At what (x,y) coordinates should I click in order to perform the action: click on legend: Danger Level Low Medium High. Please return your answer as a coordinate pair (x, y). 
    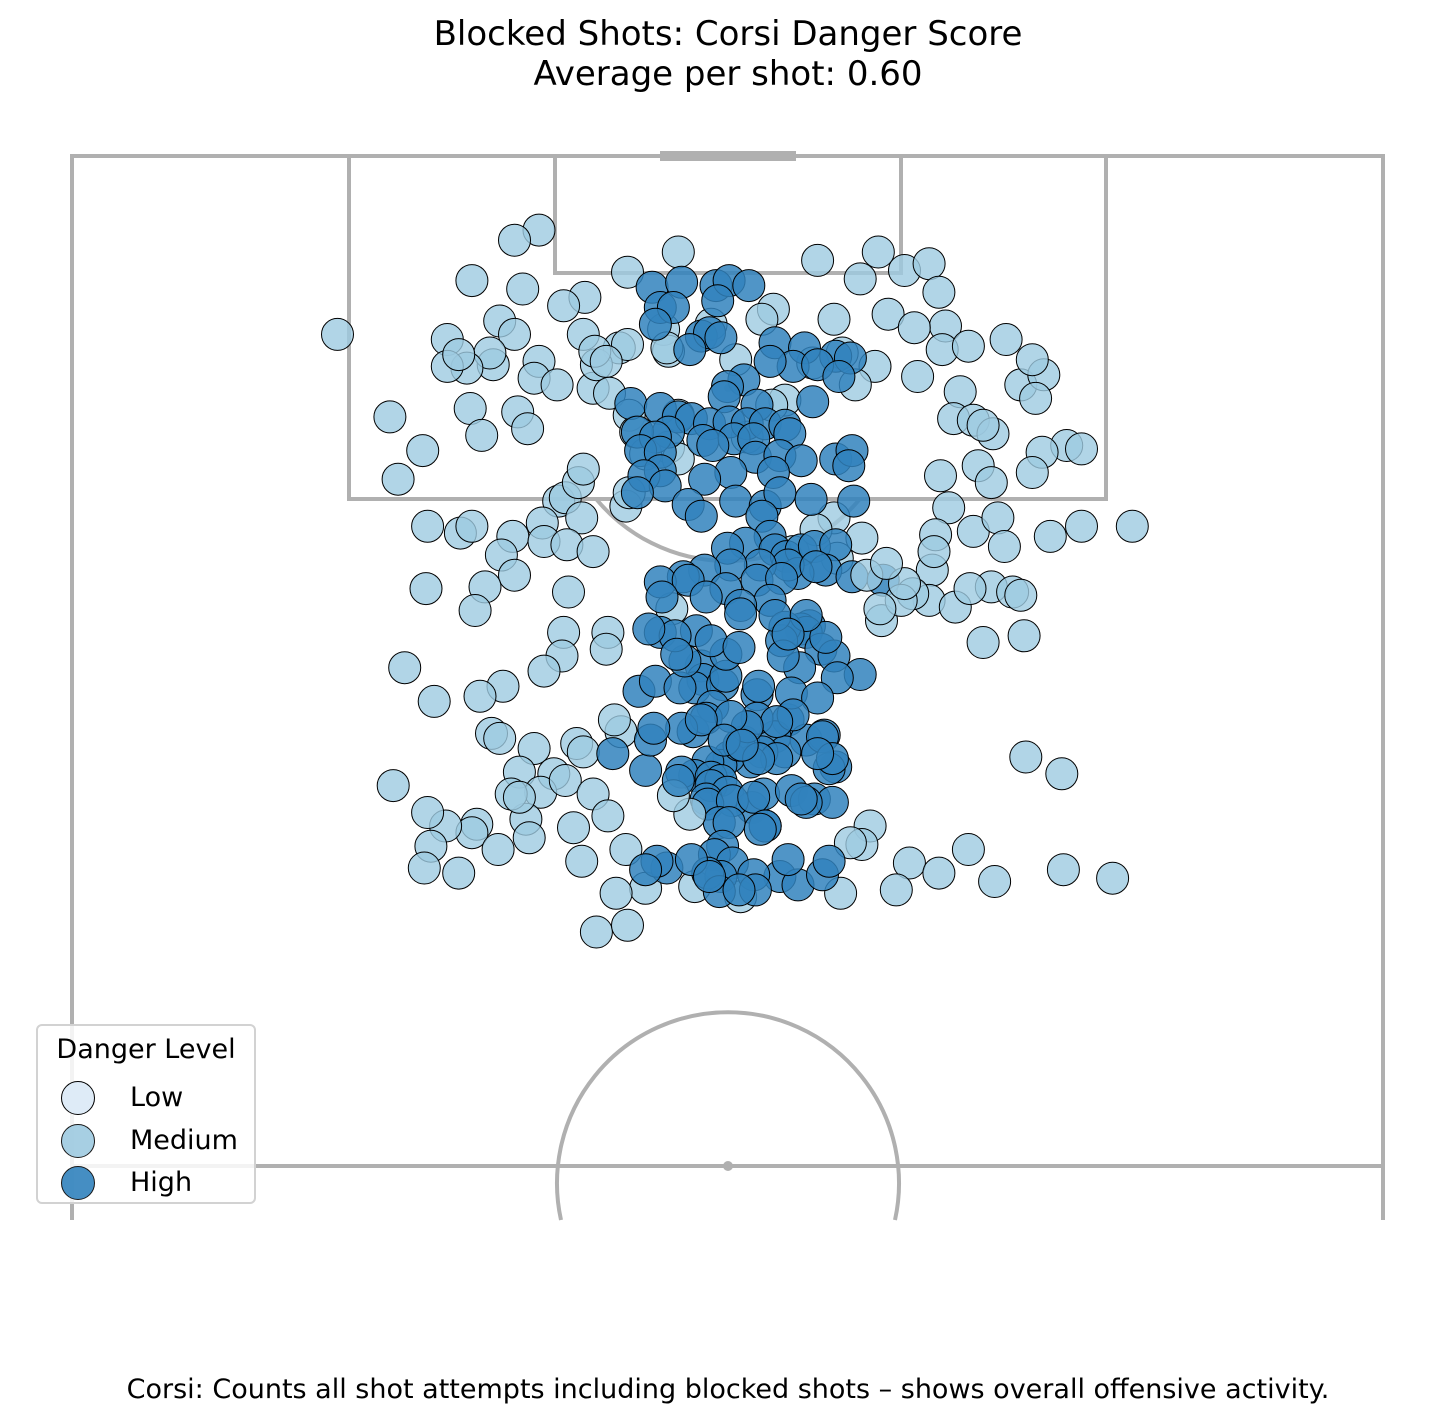
    Looking at the image, I should click on (146, 1114).